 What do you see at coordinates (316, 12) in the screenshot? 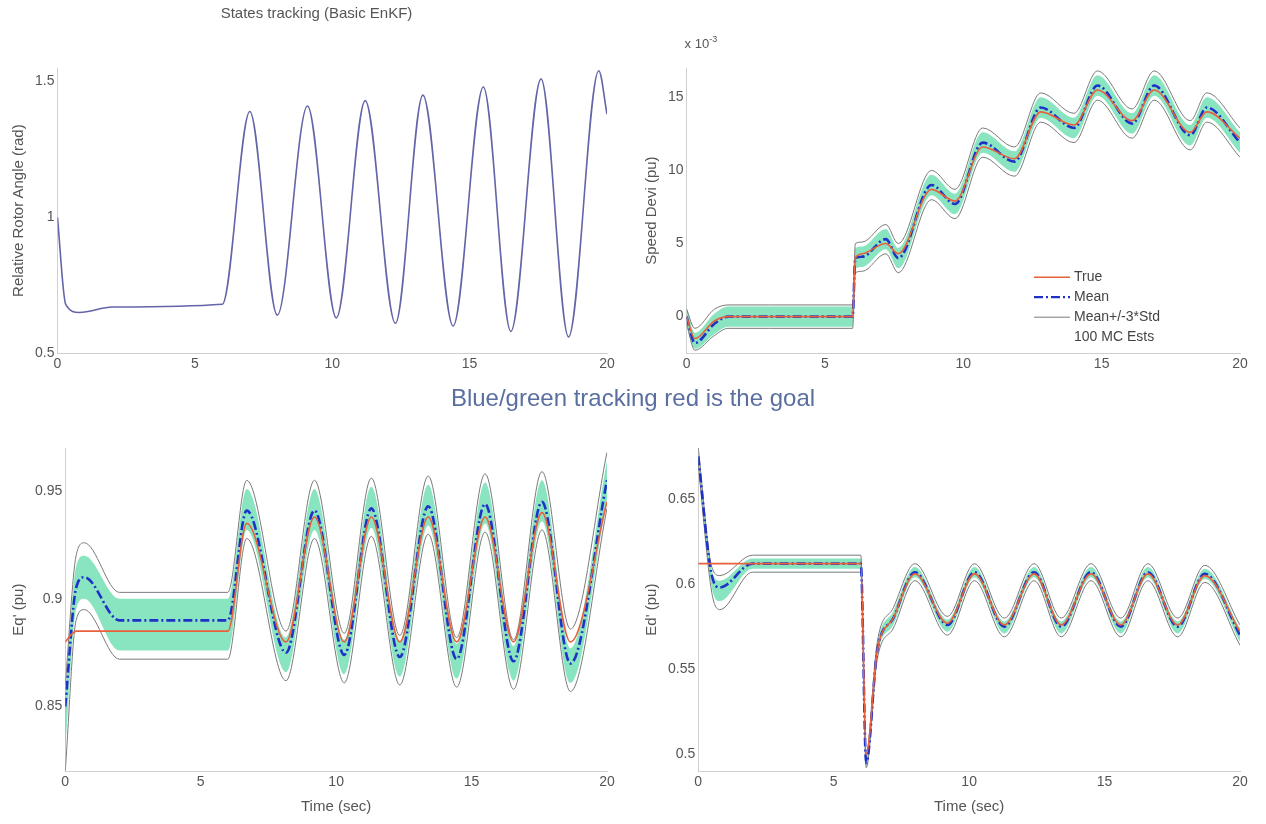
I see `chart-title: States tracking (Basic EnKF)` at bounding box center [316, 12].